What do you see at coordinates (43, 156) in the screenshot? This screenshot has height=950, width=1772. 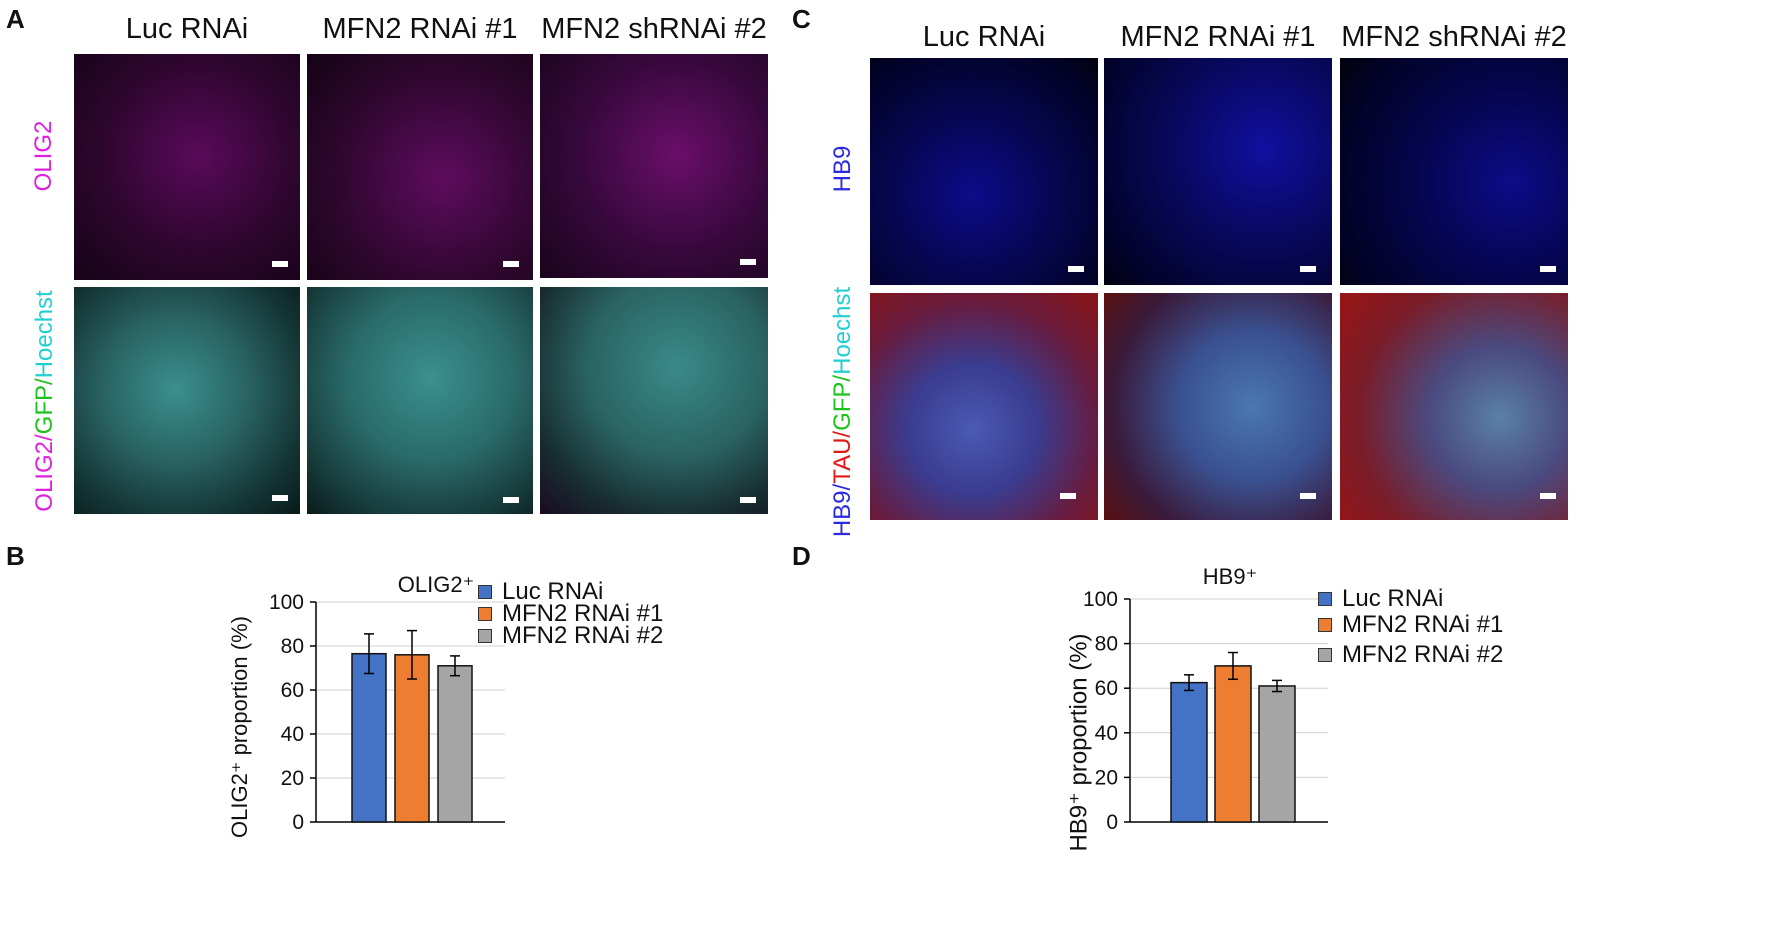 I see `row-label-olig2: OLIG2` at bounding box center [43, 156].